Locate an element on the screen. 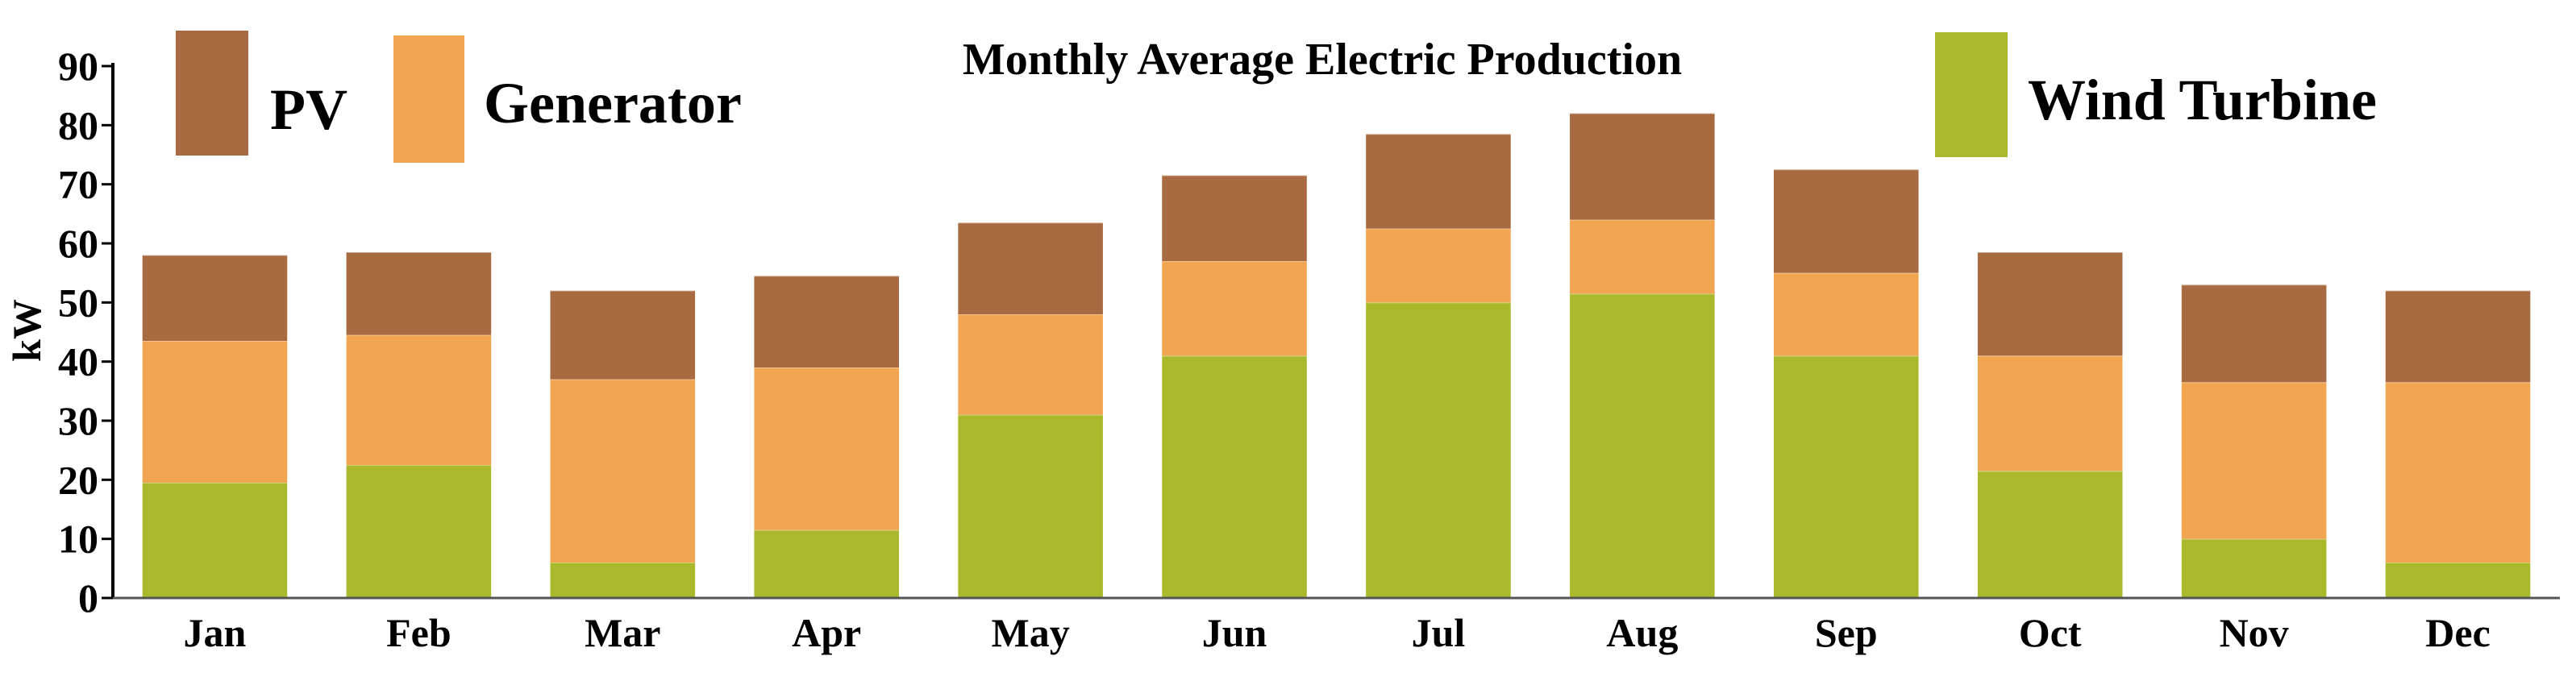 The image size is (2576, 681). y-tick-label: 90 is located at coordinates (78, 66).